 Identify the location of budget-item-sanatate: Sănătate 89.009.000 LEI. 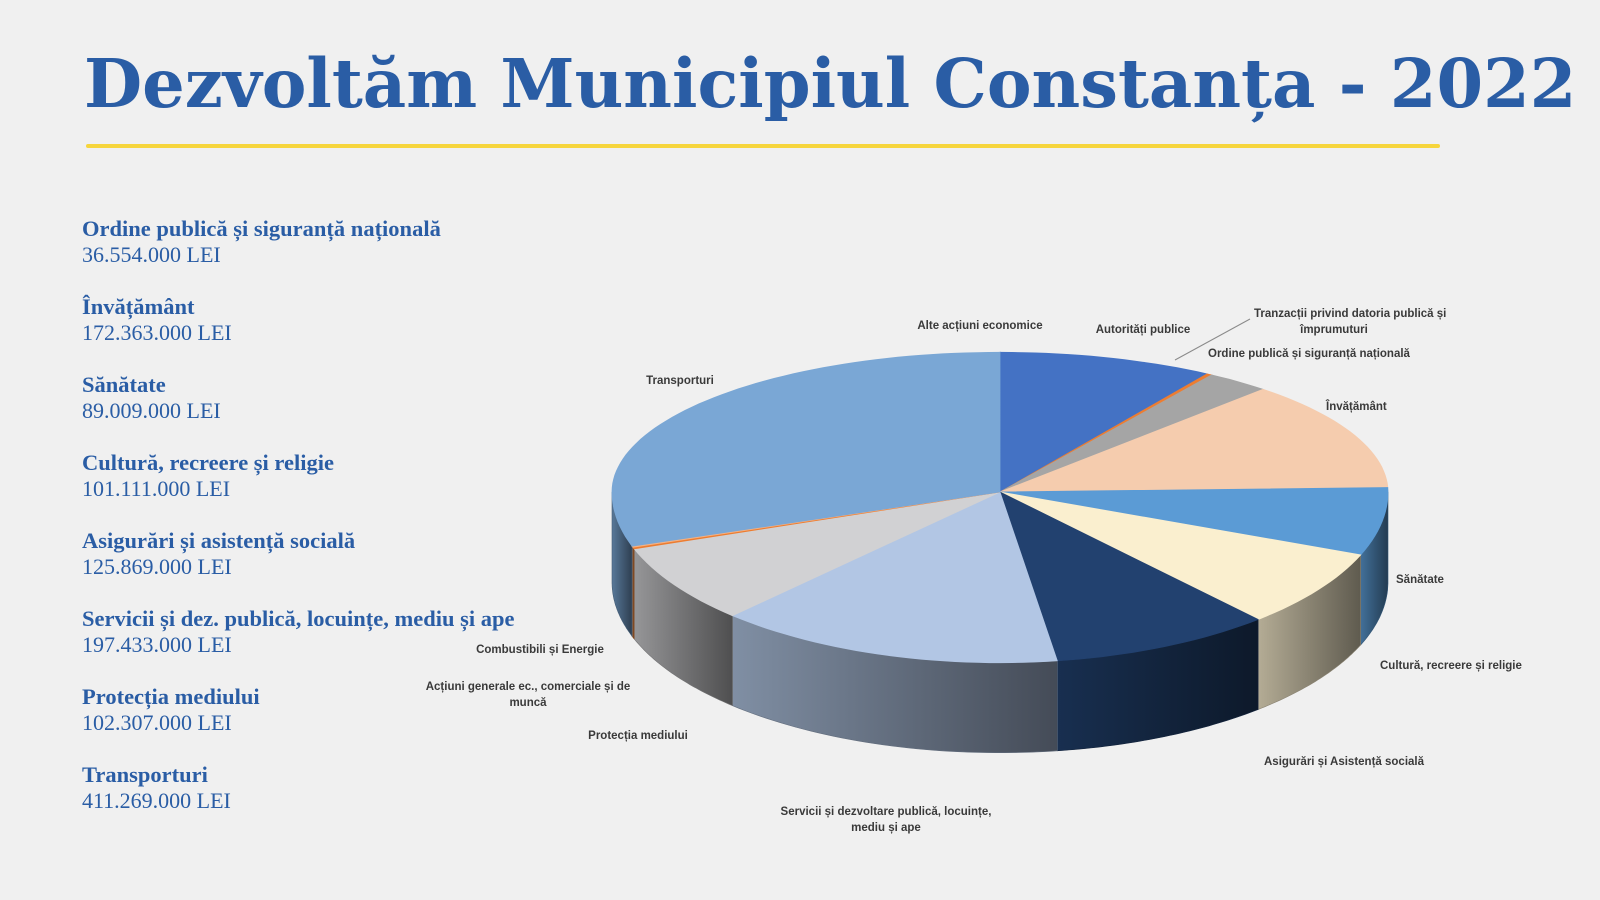
(342, 411).